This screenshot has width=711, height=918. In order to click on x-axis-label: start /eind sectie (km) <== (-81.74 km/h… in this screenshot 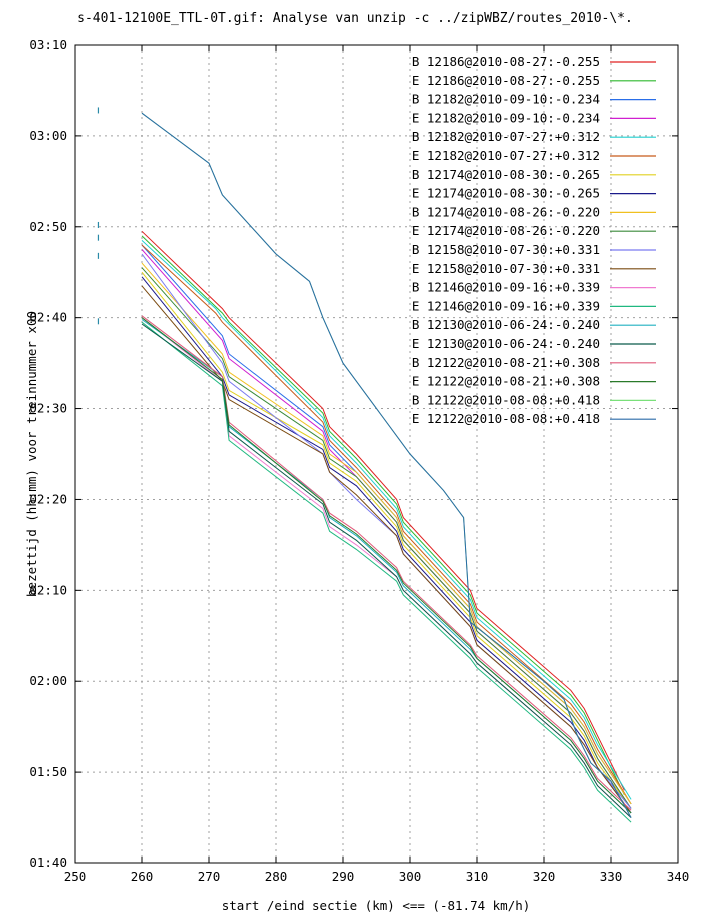, I will do `click(376, 905)`.